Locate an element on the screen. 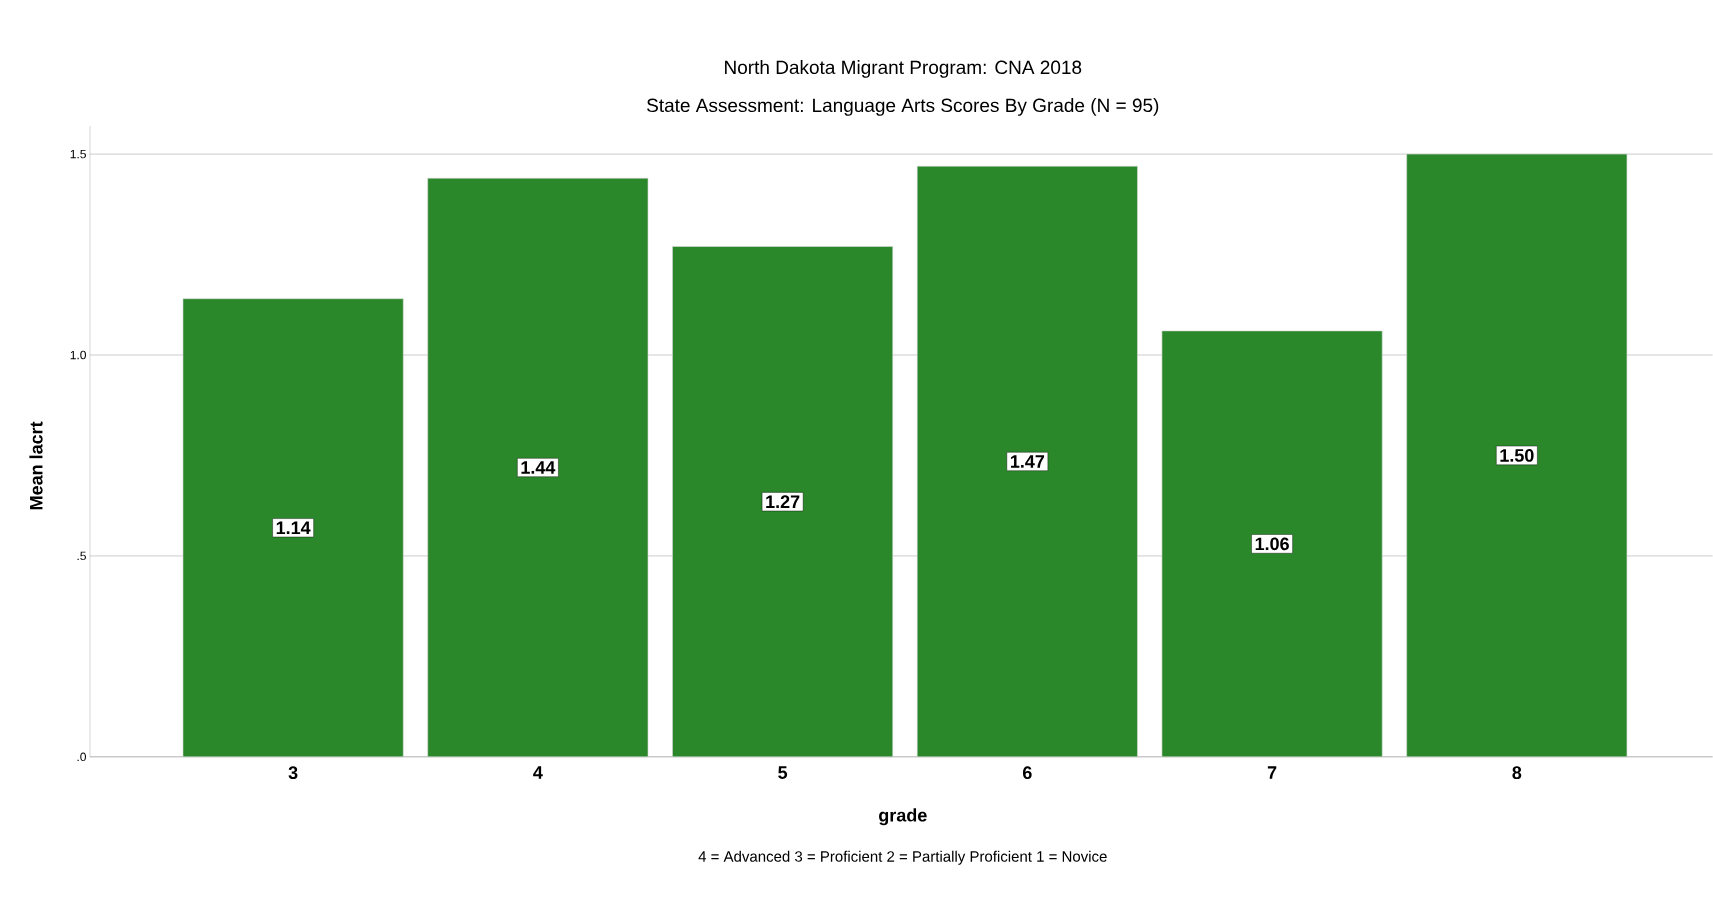  y-tick-label: .0 is located at coordinates (81, 757).